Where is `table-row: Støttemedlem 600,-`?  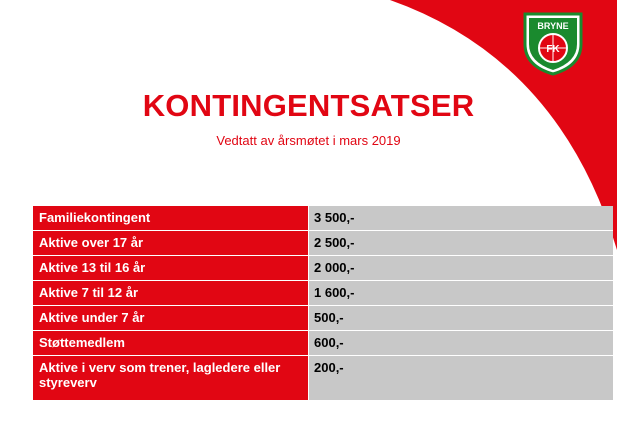
table-row: Støttemedlem 600,- is located at coordinates (323, 343).